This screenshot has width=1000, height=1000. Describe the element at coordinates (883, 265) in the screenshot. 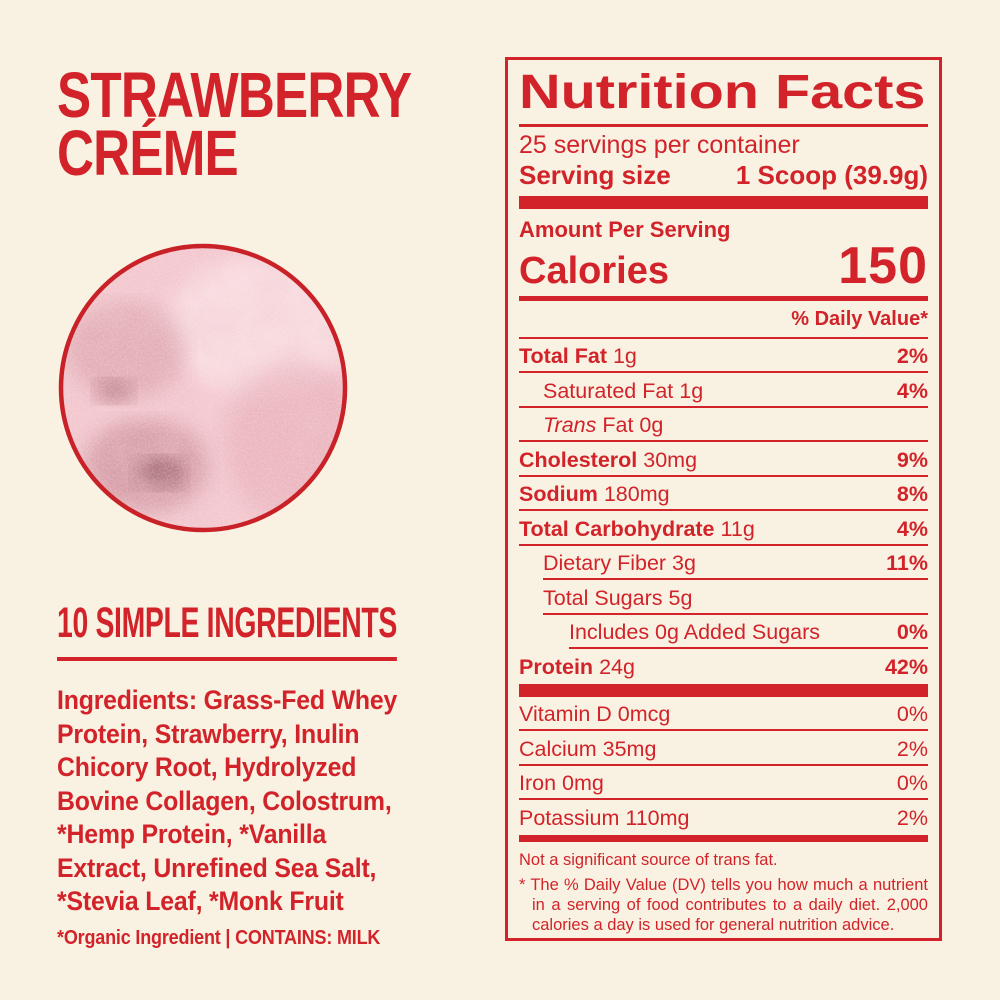

I see `calories-value: 150` at that location.